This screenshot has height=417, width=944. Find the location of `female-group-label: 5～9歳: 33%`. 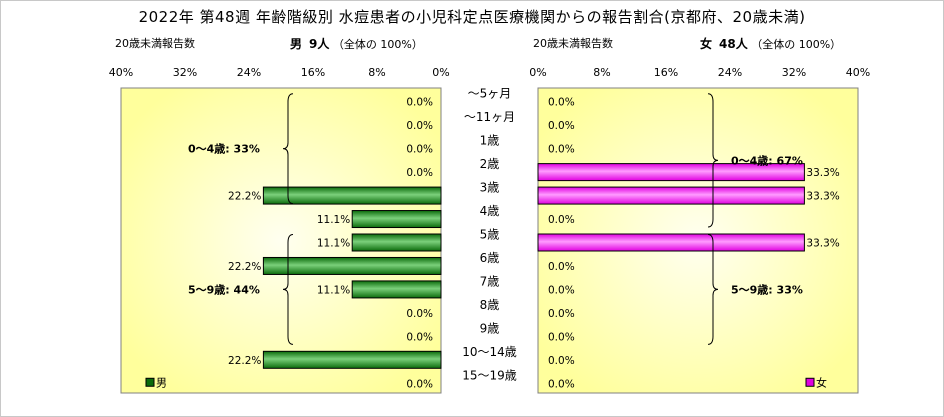

female-group-label: 5～9歳: 33% is located at coordinates (767, 289).